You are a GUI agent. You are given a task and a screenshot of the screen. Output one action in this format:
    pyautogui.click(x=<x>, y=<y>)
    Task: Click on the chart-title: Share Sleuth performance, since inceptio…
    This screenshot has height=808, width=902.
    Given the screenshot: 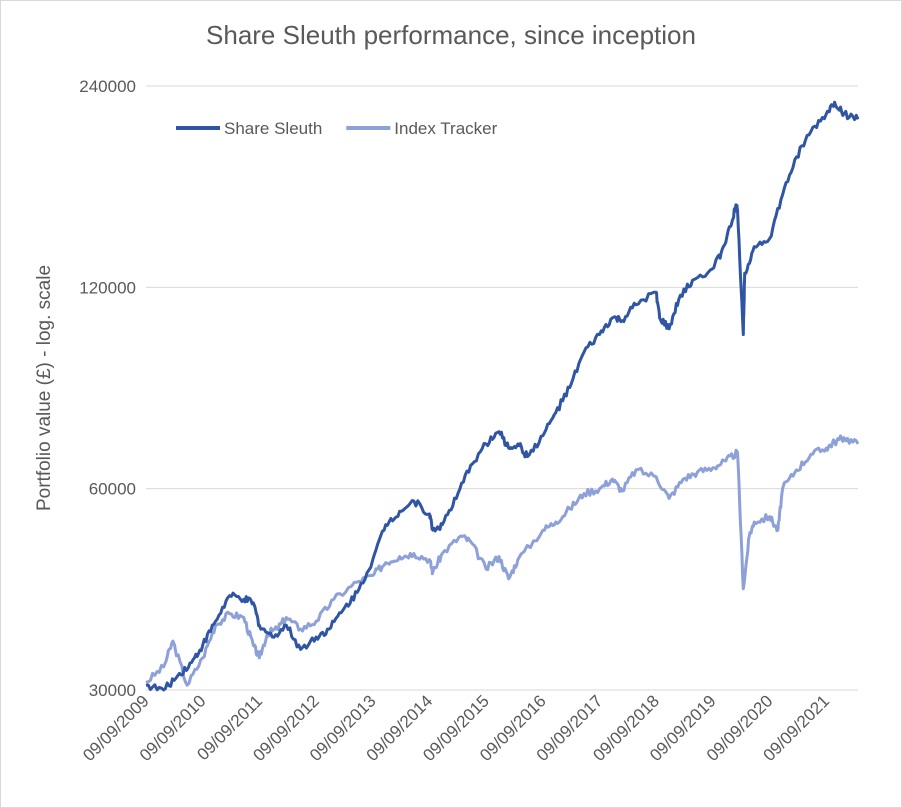 What is the action you would take?
    pyautogui.click(x=451, y=35)
    